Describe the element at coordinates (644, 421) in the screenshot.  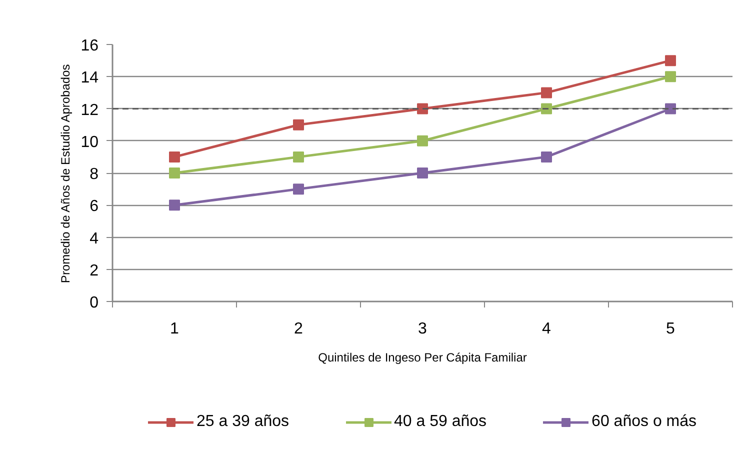
I see `legend-label: 60 años o más` at that location.